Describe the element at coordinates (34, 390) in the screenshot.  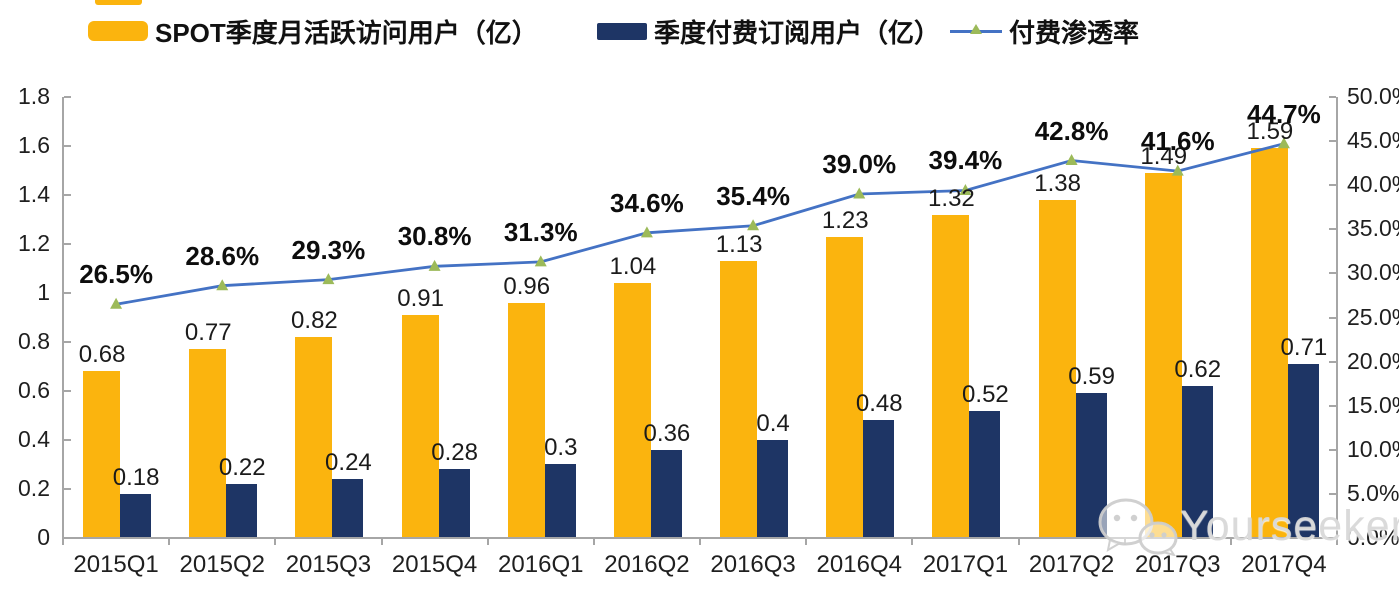
I see `left-axis-tick-label: 0.6` at that location.